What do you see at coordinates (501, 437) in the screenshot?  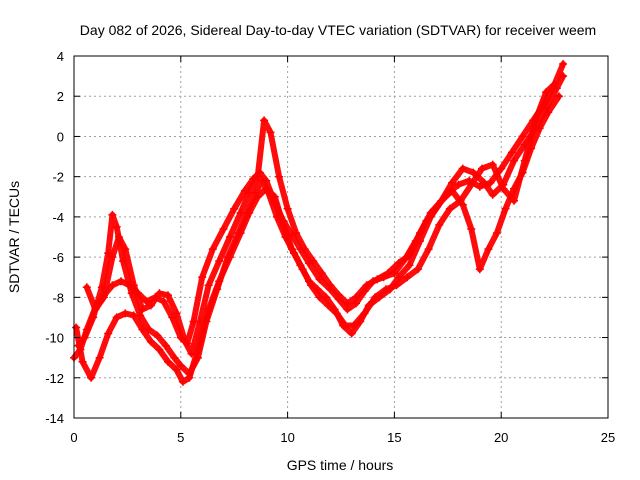 I see `x-tick-label: 20` at bounding box center [501, 437].